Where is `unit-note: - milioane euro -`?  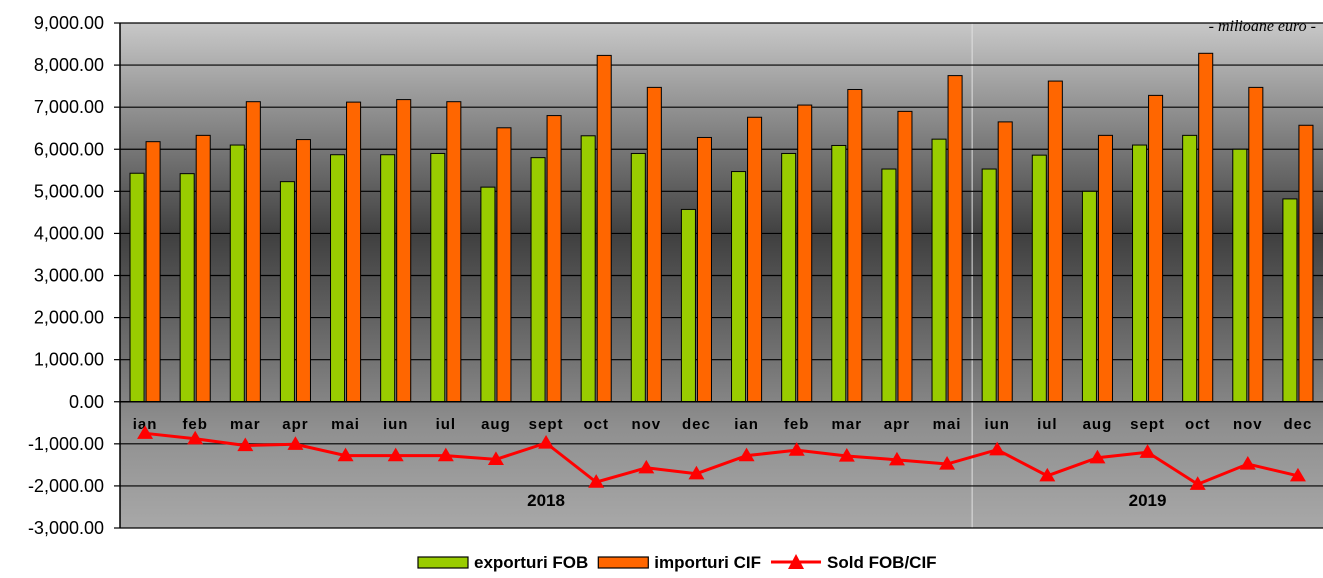 unit-note: - milioane euro - is located at coordinates (1262, 26).